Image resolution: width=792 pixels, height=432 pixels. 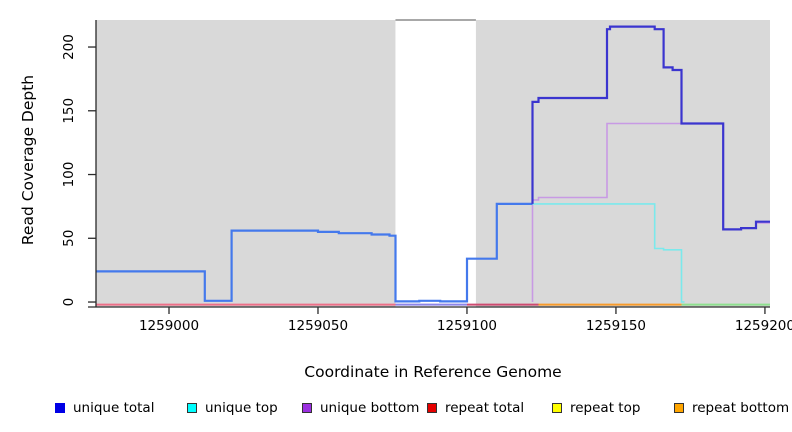 What do you see at coordinates (169, 326) in the screenshot?
I see `x-tick-label: 1259000` at bounding box center [169, 326].